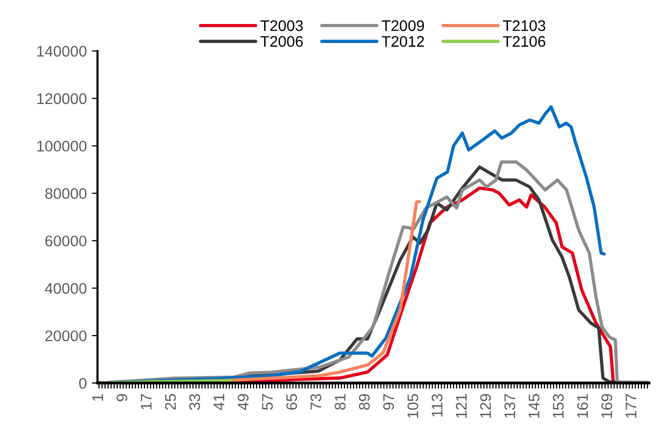  I want to click on y-tick-label: 140000, so click(61, 51).